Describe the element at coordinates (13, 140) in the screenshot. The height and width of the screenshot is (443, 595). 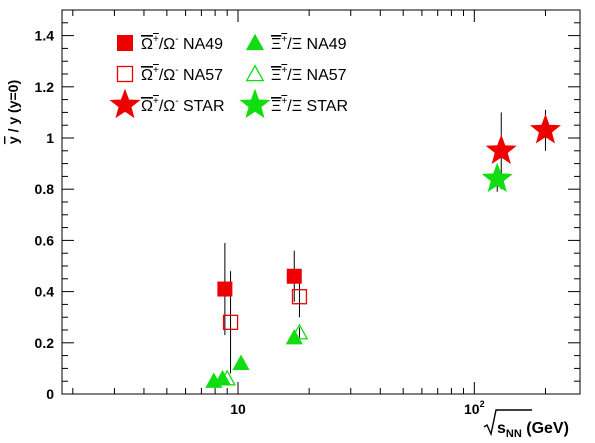
I see `y-label-overline-part: y` at that location.